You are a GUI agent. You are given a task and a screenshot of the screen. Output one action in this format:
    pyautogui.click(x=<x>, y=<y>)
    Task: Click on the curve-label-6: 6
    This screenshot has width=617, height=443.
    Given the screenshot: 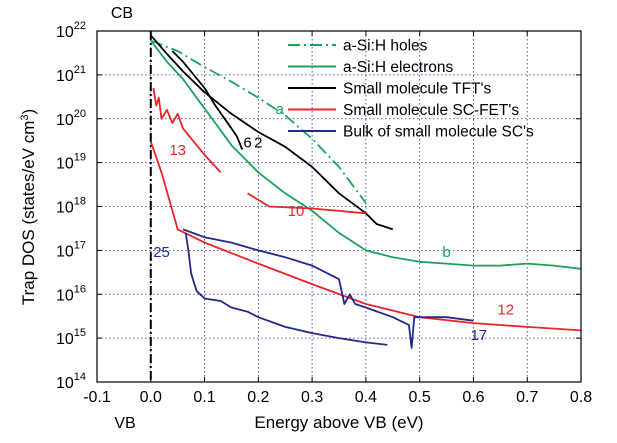 What is the action you would take?
    pyautogui.click(x=247, y=143)
    